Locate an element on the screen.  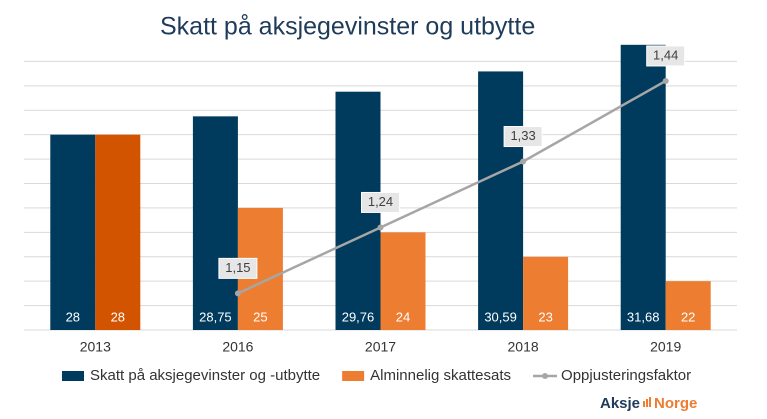
bar-label: 23 is located at coordinates (545, 316).